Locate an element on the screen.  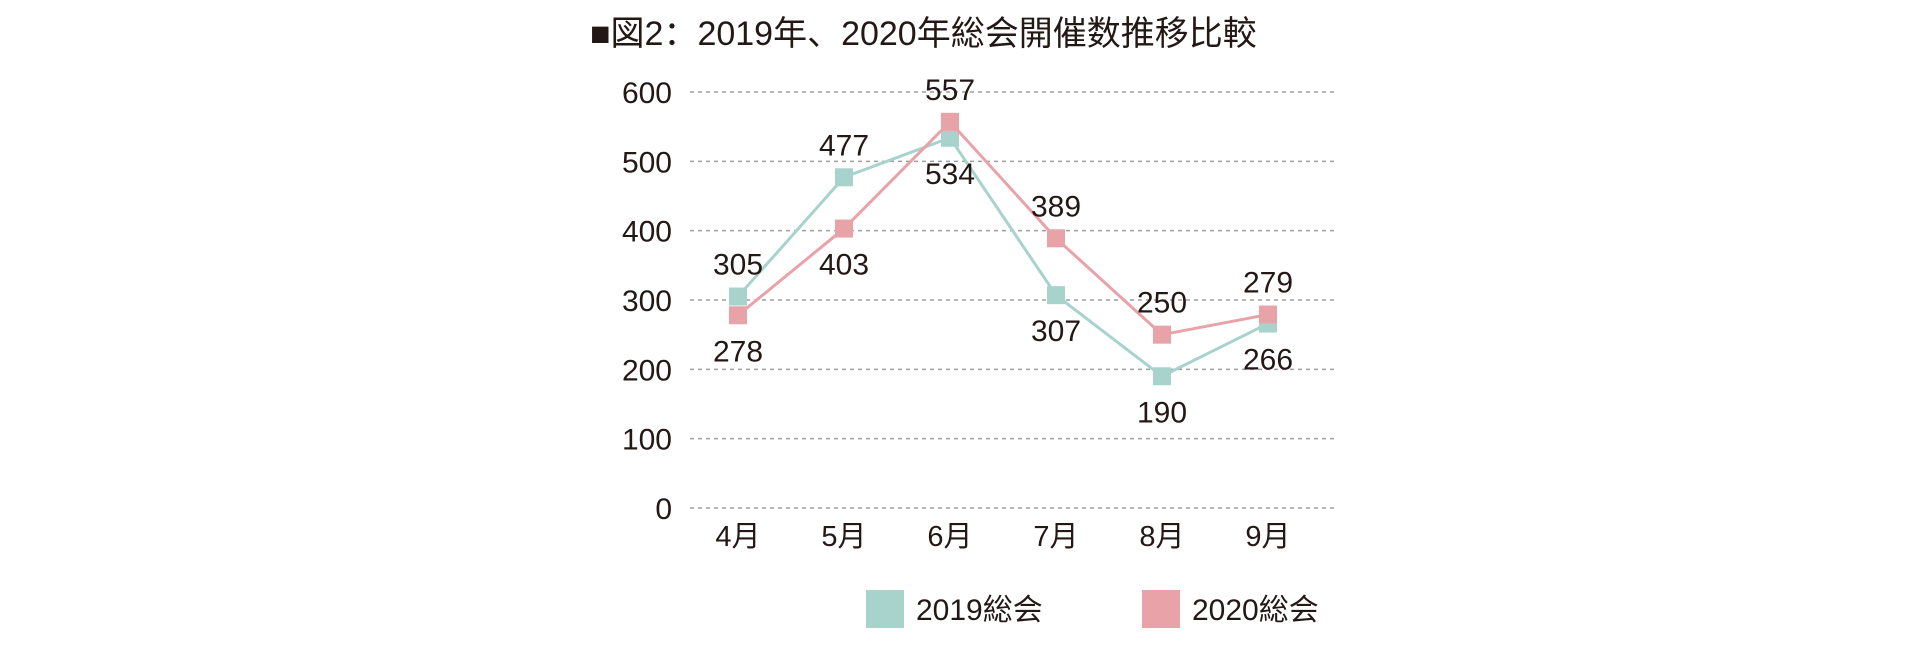
y-tick-label-300: 300 is located at coordinates (647, 301).